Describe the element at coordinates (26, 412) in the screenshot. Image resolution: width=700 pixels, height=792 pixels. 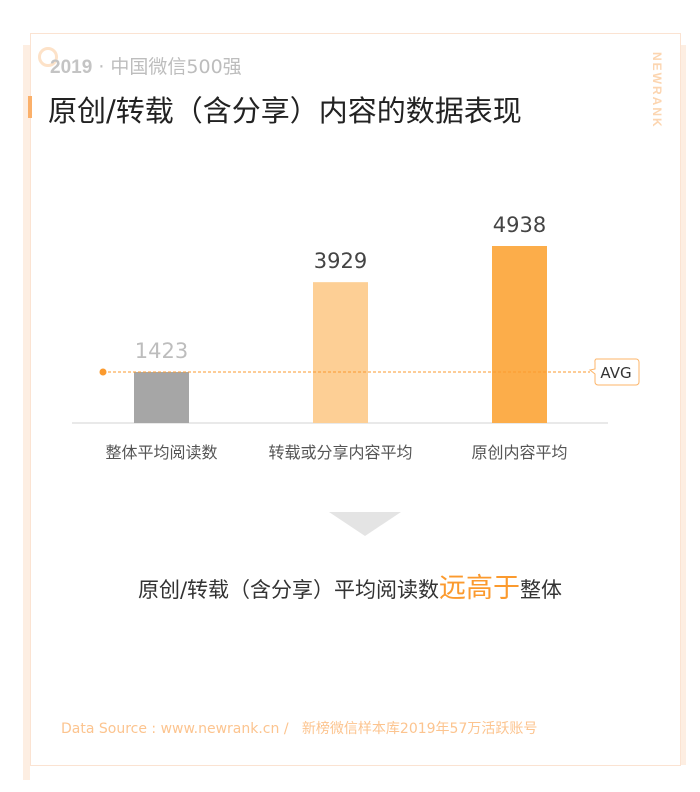
I see `left-decor-strip` at that location.